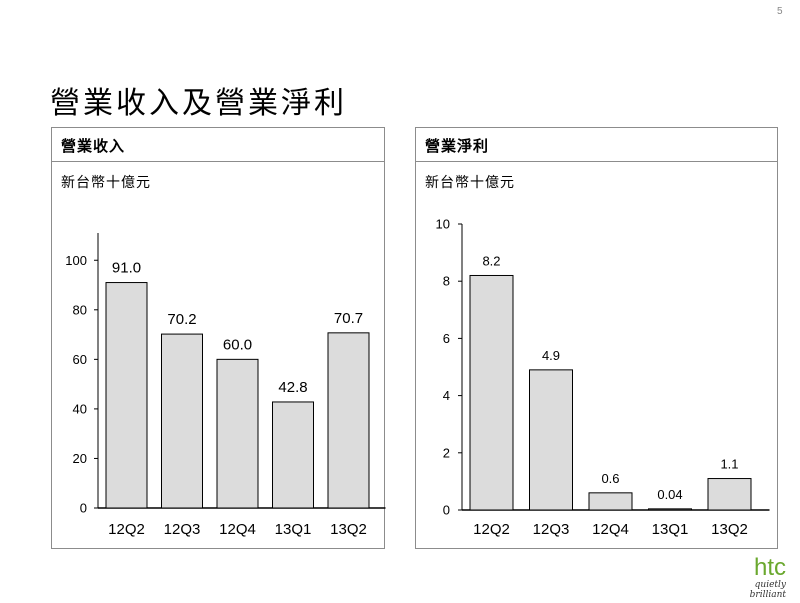 This screenshot has height=603, width=800. I want to click on revenue-bar-value-label: 42.8, so click(292, 387).